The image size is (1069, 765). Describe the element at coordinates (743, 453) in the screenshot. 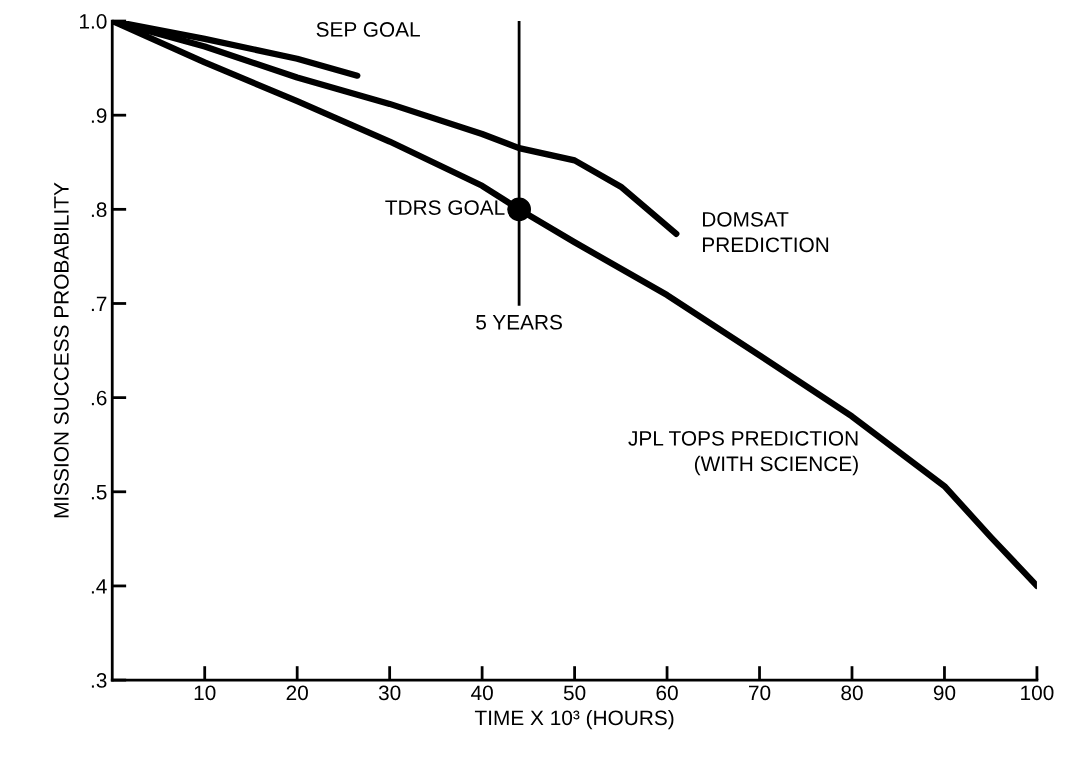

I see `series-label: JPL TOPS PREDICTION (WITH SCIENCE)` at that location.